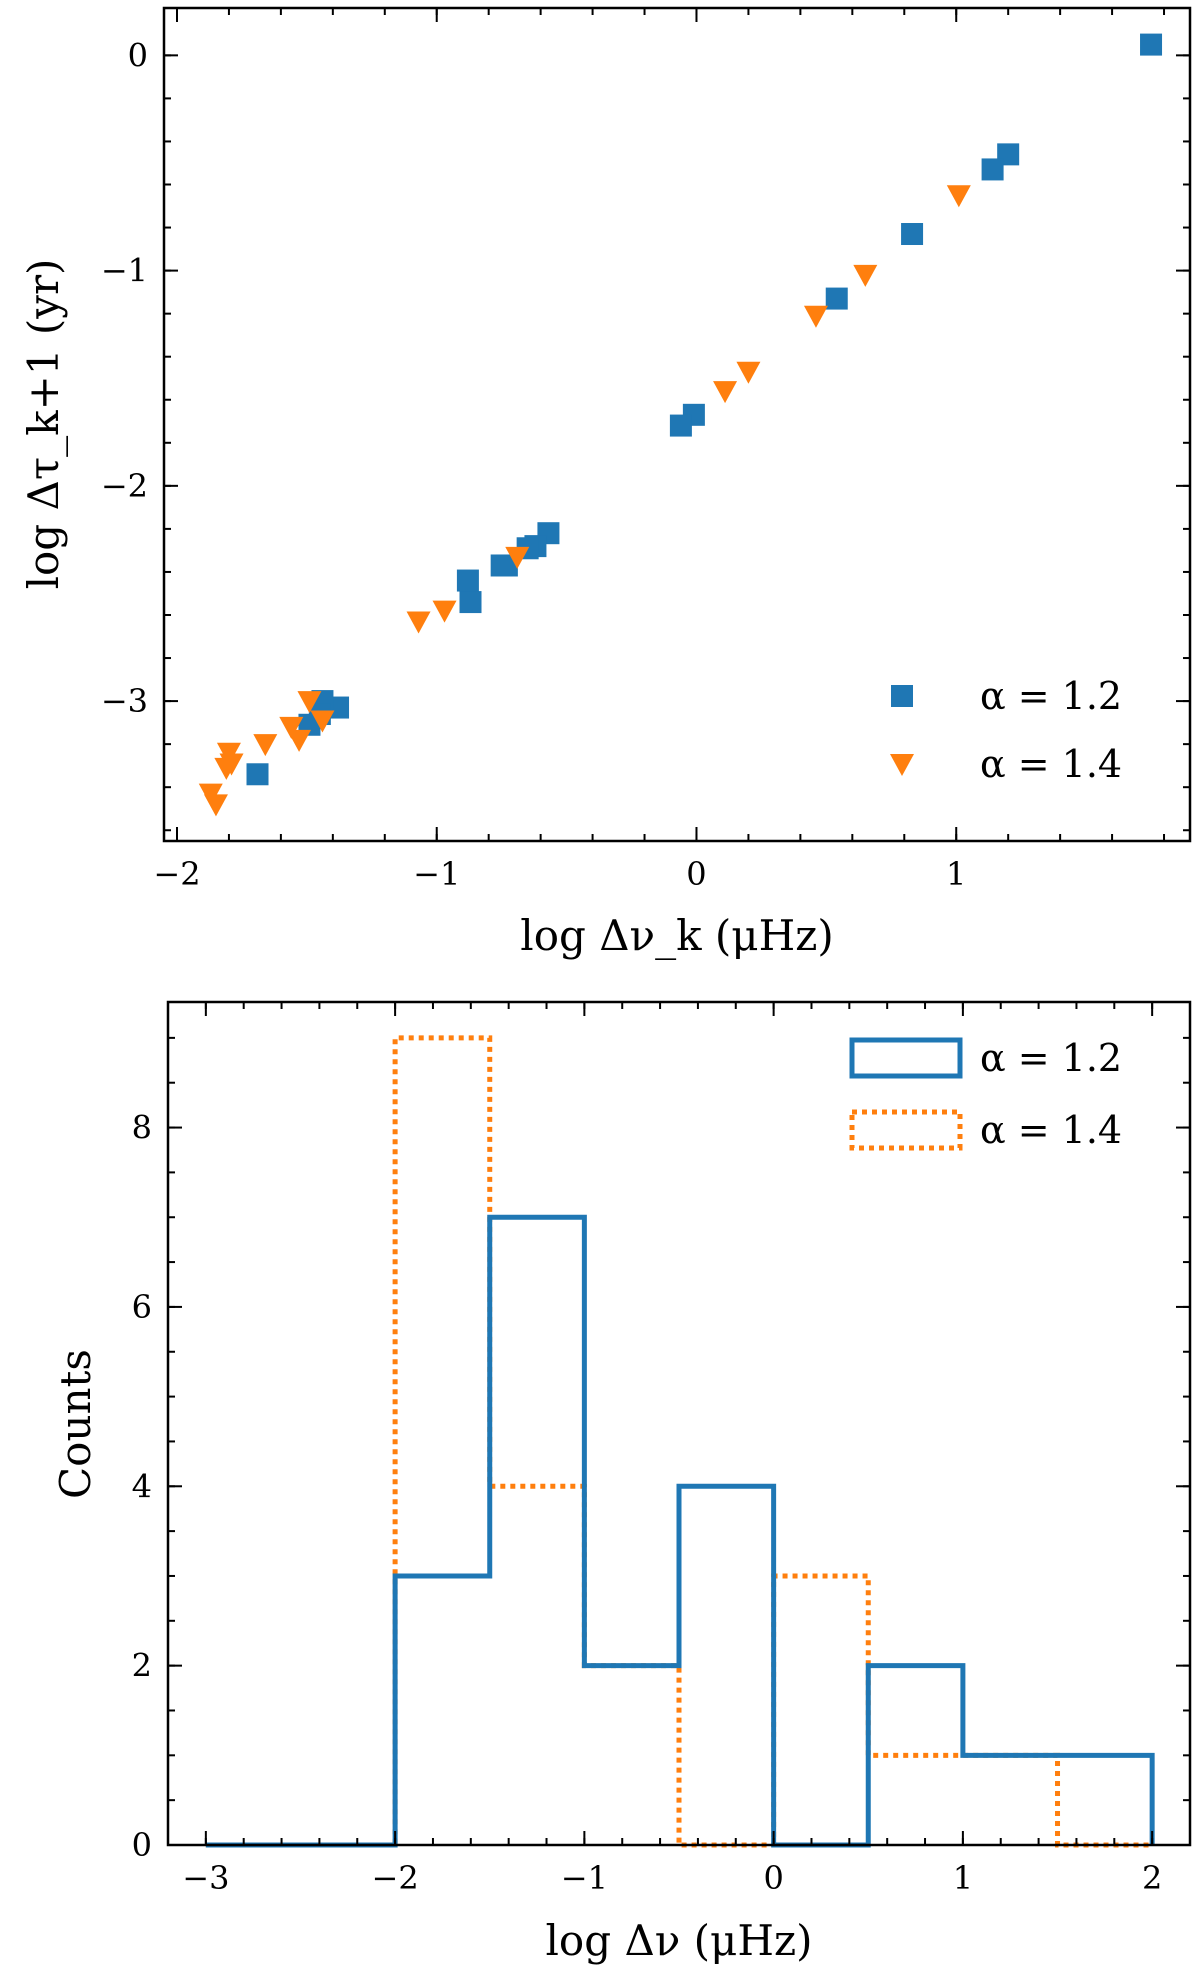 The height and width of the screenshot is (1979, 1200). Describe the element at coordinates (142, 1128) in the screenshot. I see `histogram-ytick-label: 8` at that location.